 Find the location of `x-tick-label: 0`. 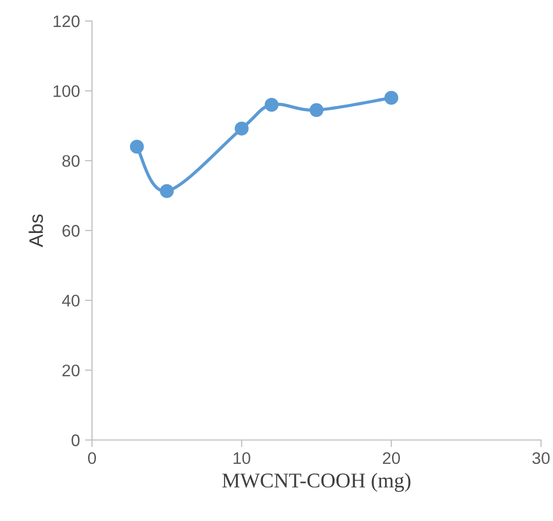

x-tick-label: 0 is located at coordinates (92, 458).